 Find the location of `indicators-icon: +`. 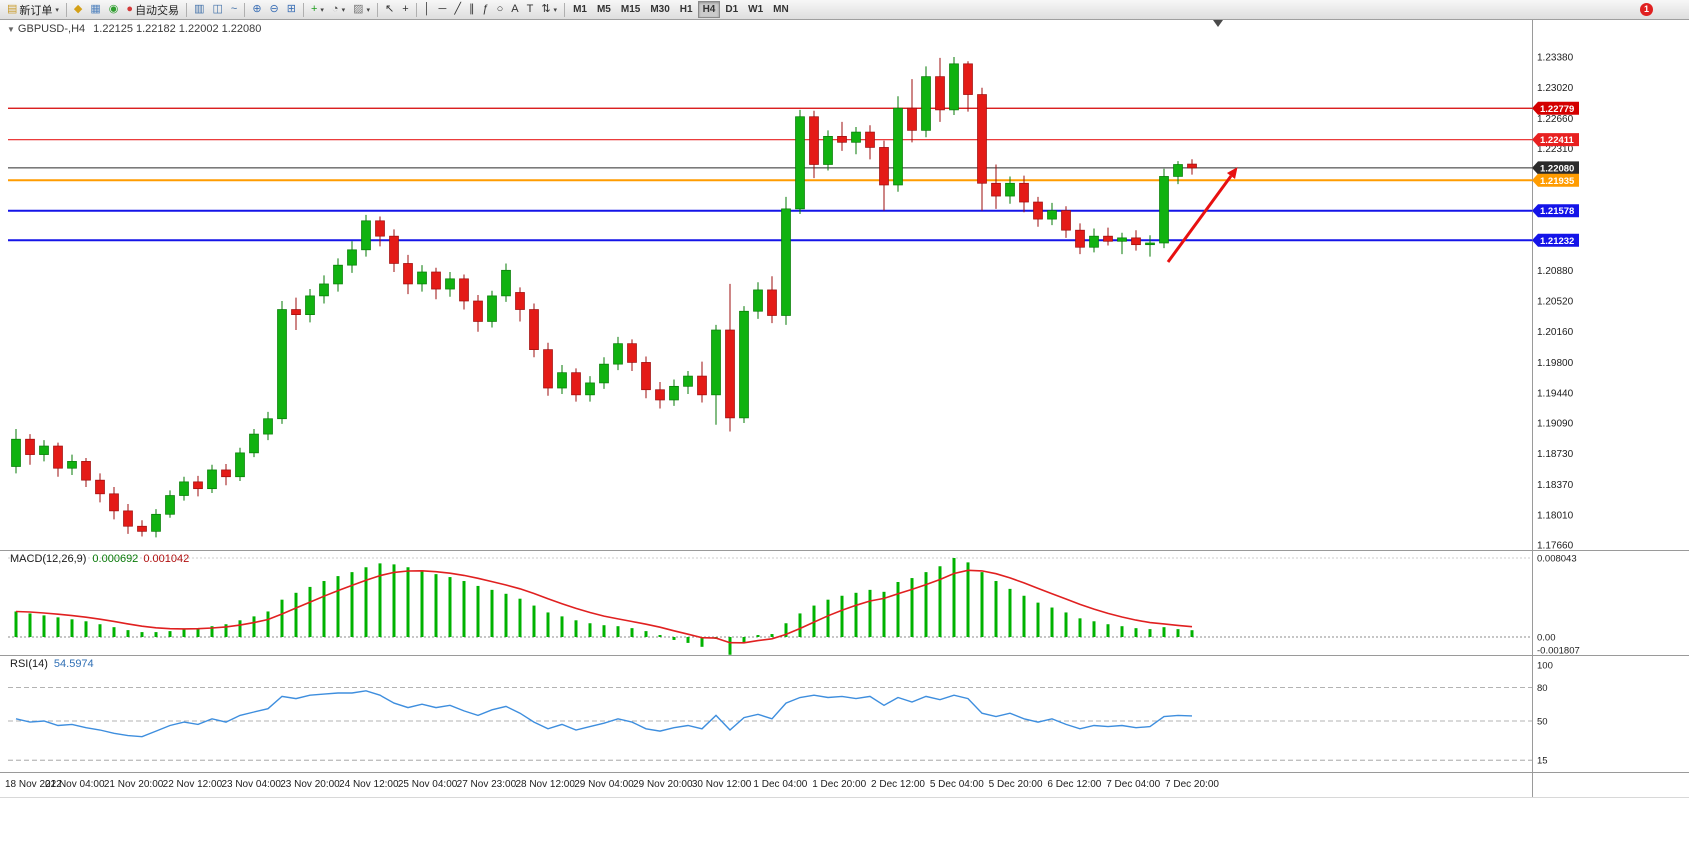

indicators-icon: + is located at coordinates (314, 9).